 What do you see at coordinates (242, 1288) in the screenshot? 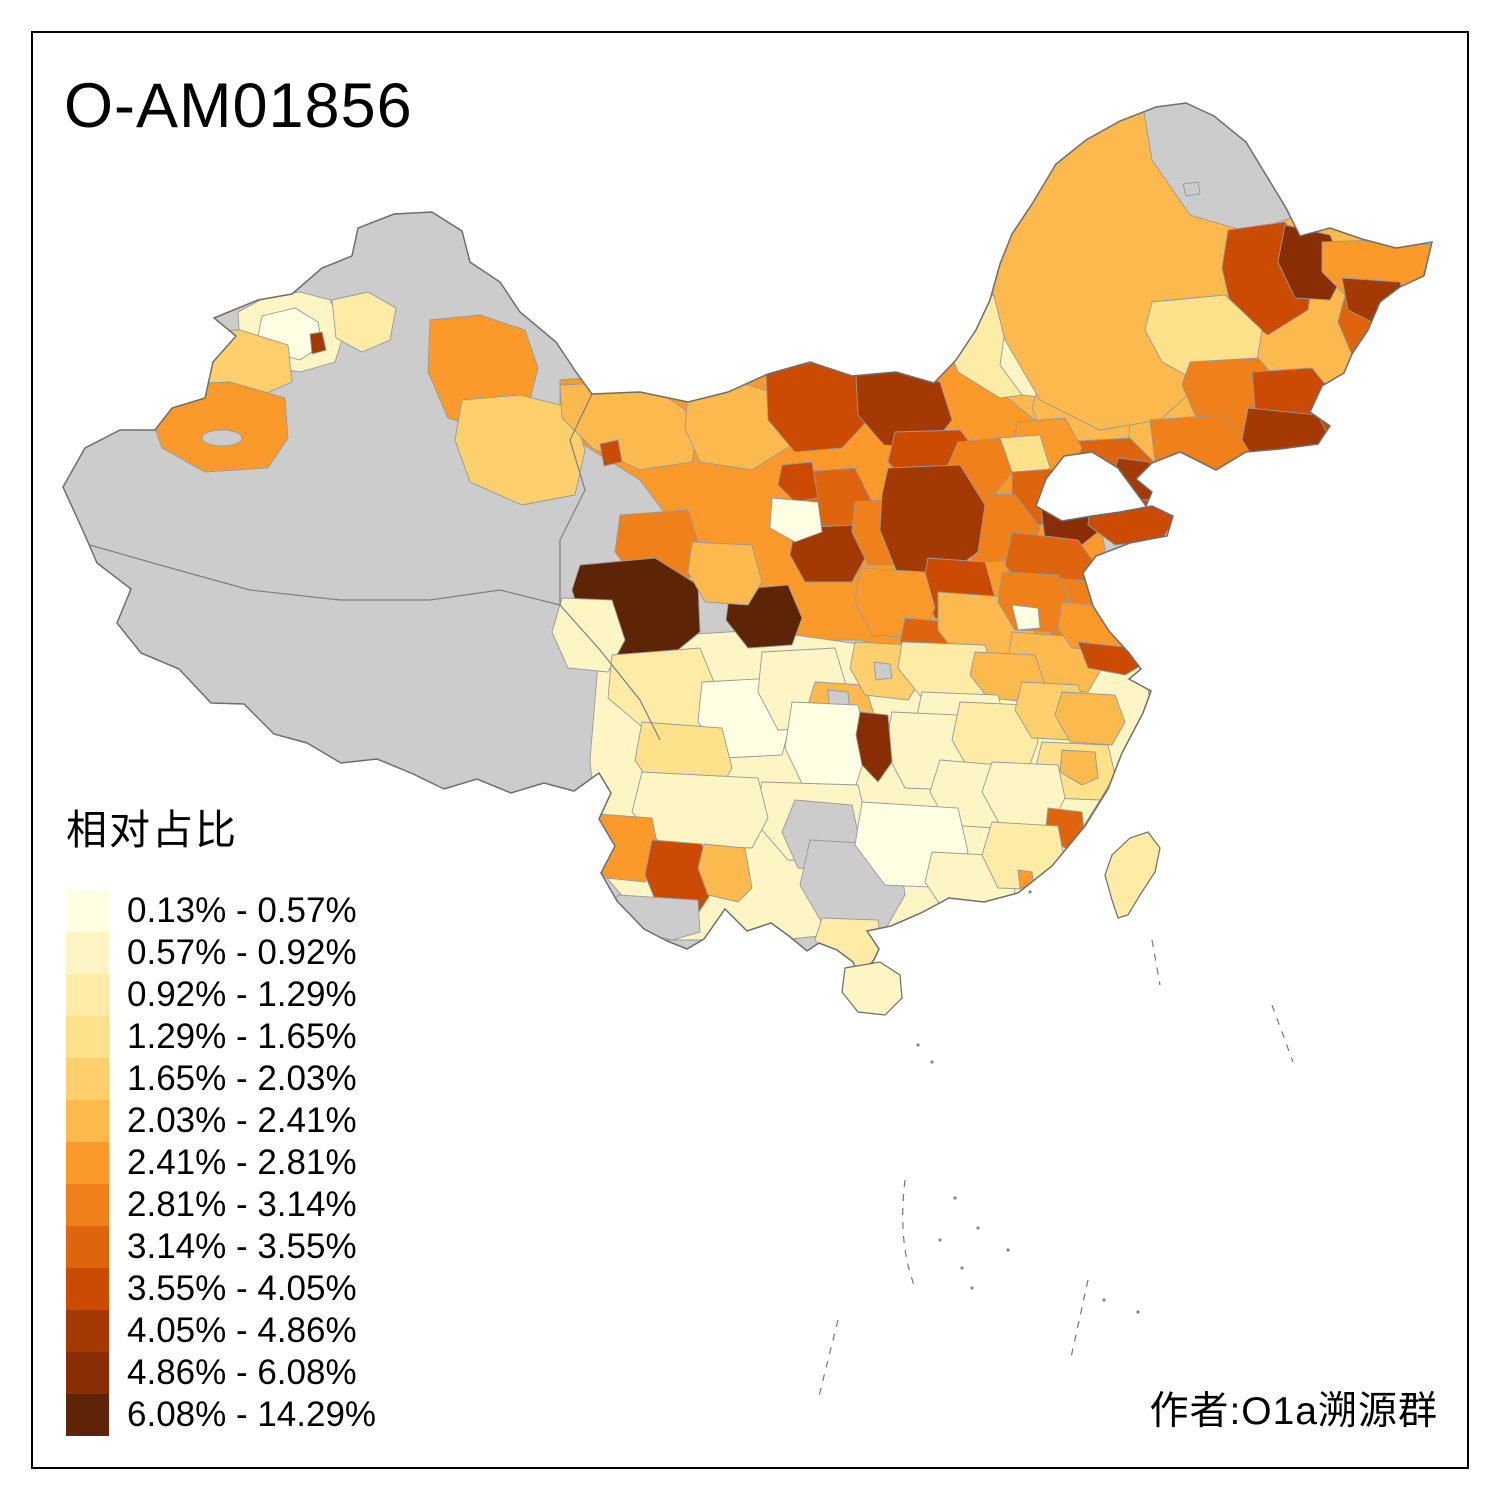
I see `legend-label: 3.55% - 4.05%` at bounding box center [242, 1288].